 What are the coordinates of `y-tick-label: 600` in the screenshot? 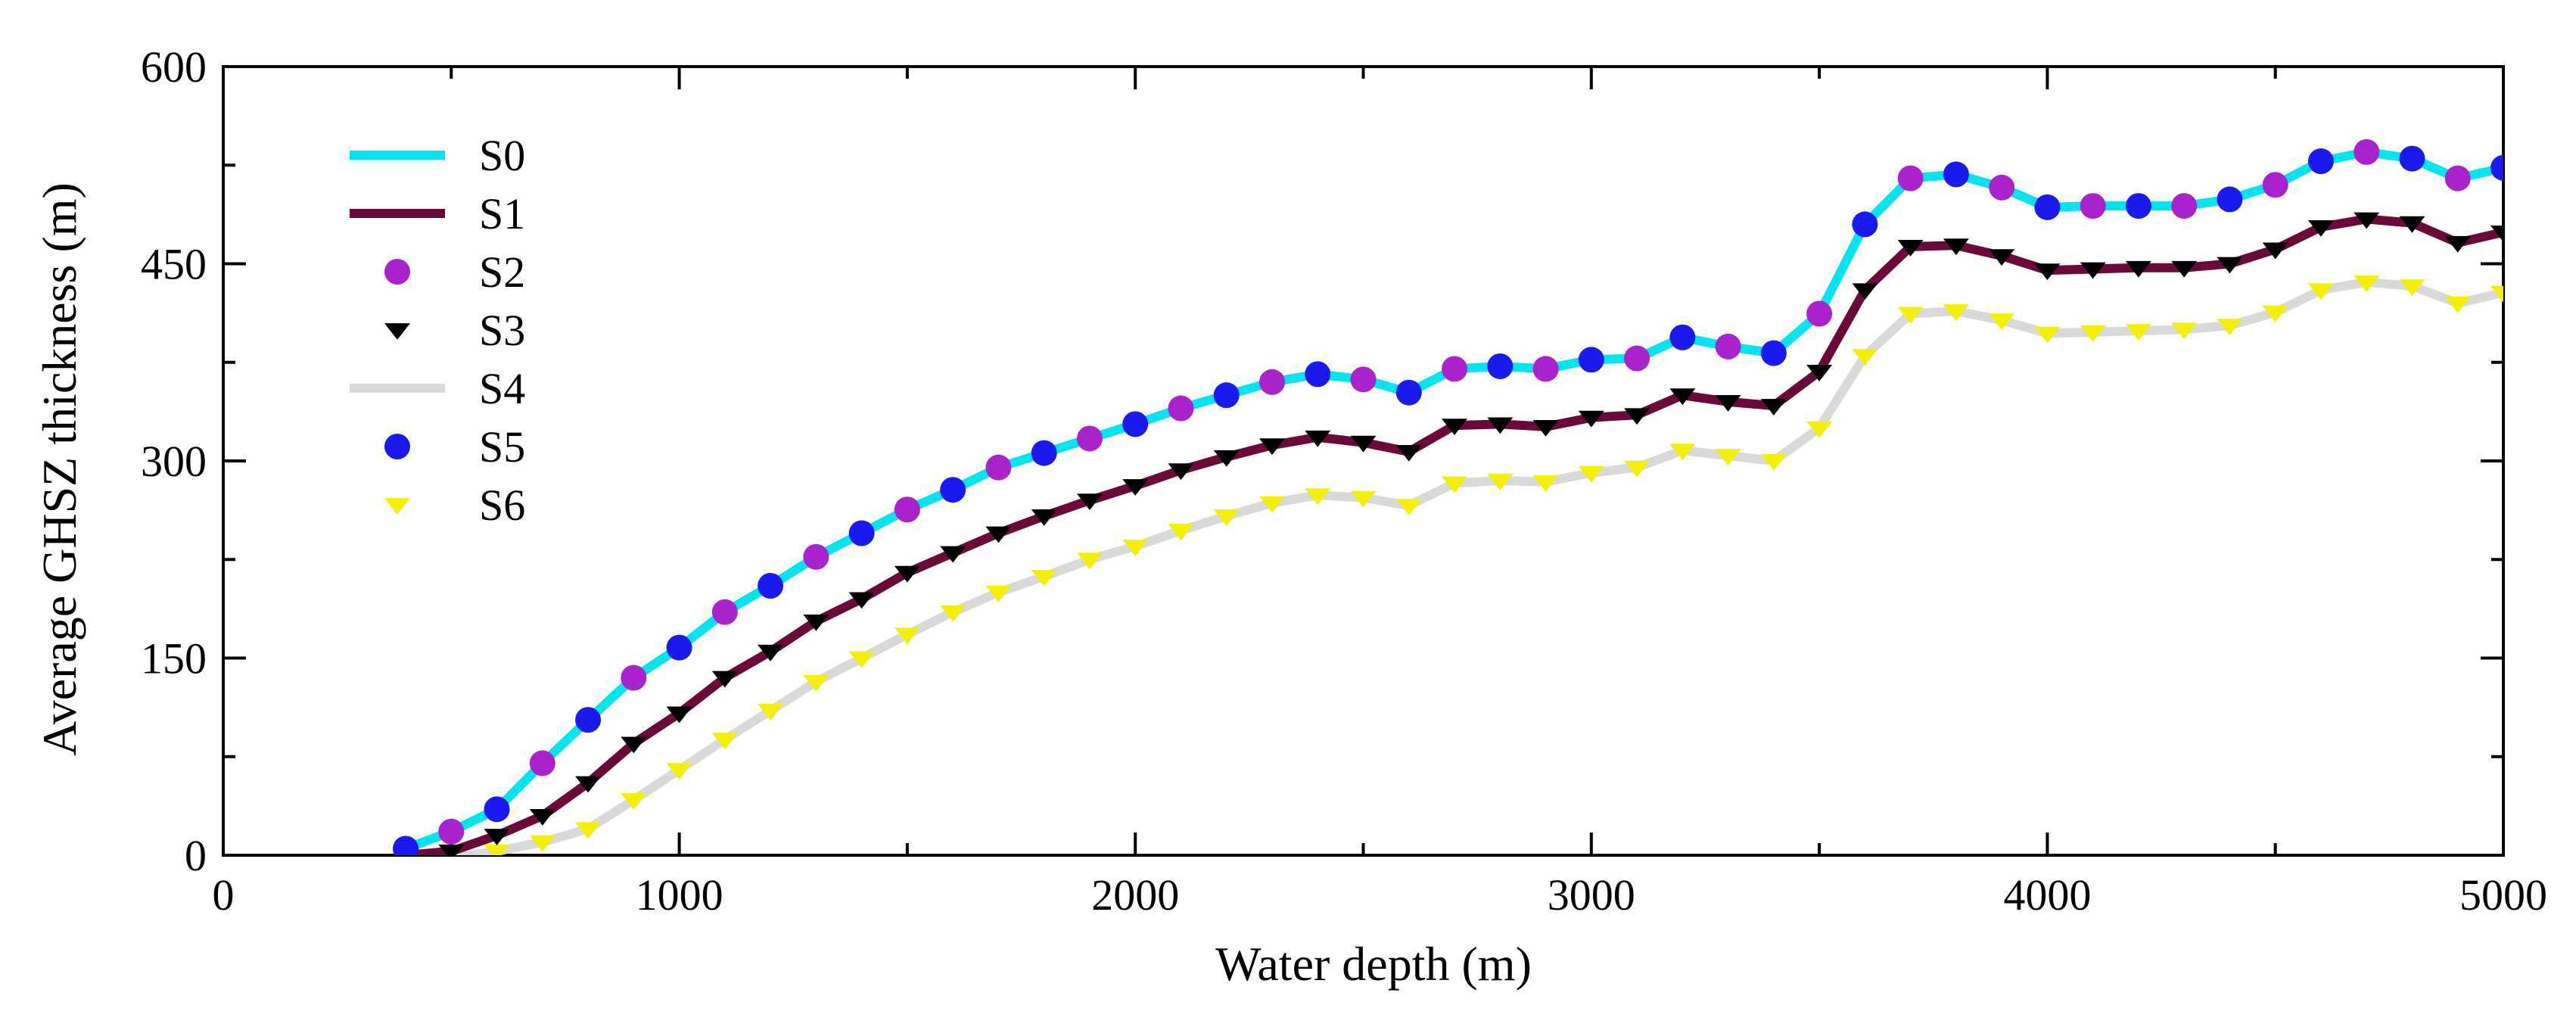 It's located at (174, 67).